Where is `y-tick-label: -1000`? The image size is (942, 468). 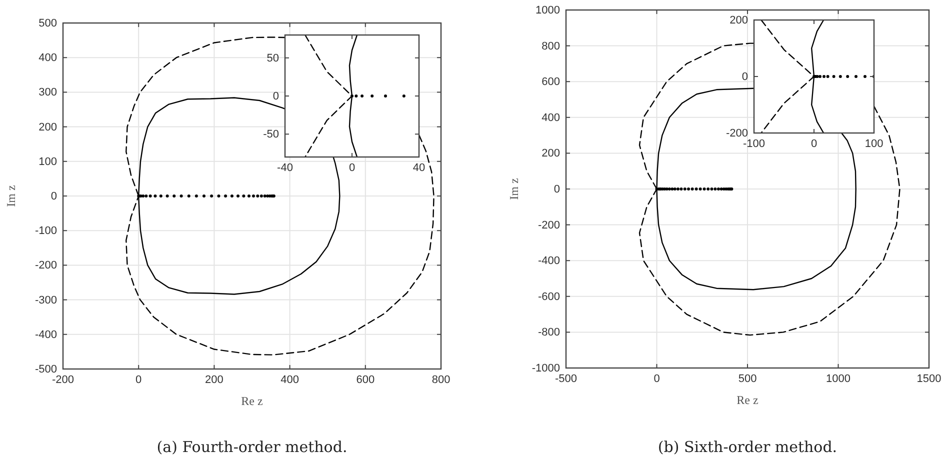
y-tick-label: -1000 is located at coordinates (546, 368).